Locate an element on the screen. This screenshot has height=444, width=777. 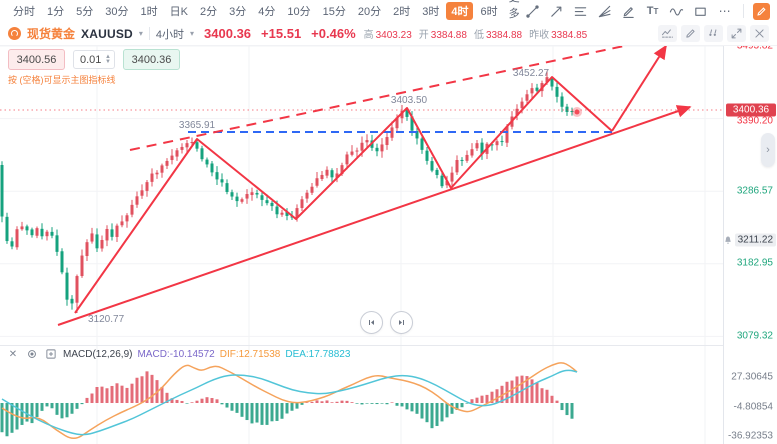
timeframe-group: 分时1分5分30分1时日K2分3分4分10分15分20分2时3时4时6时更多 ▾ is located at coordinates (266, 17).